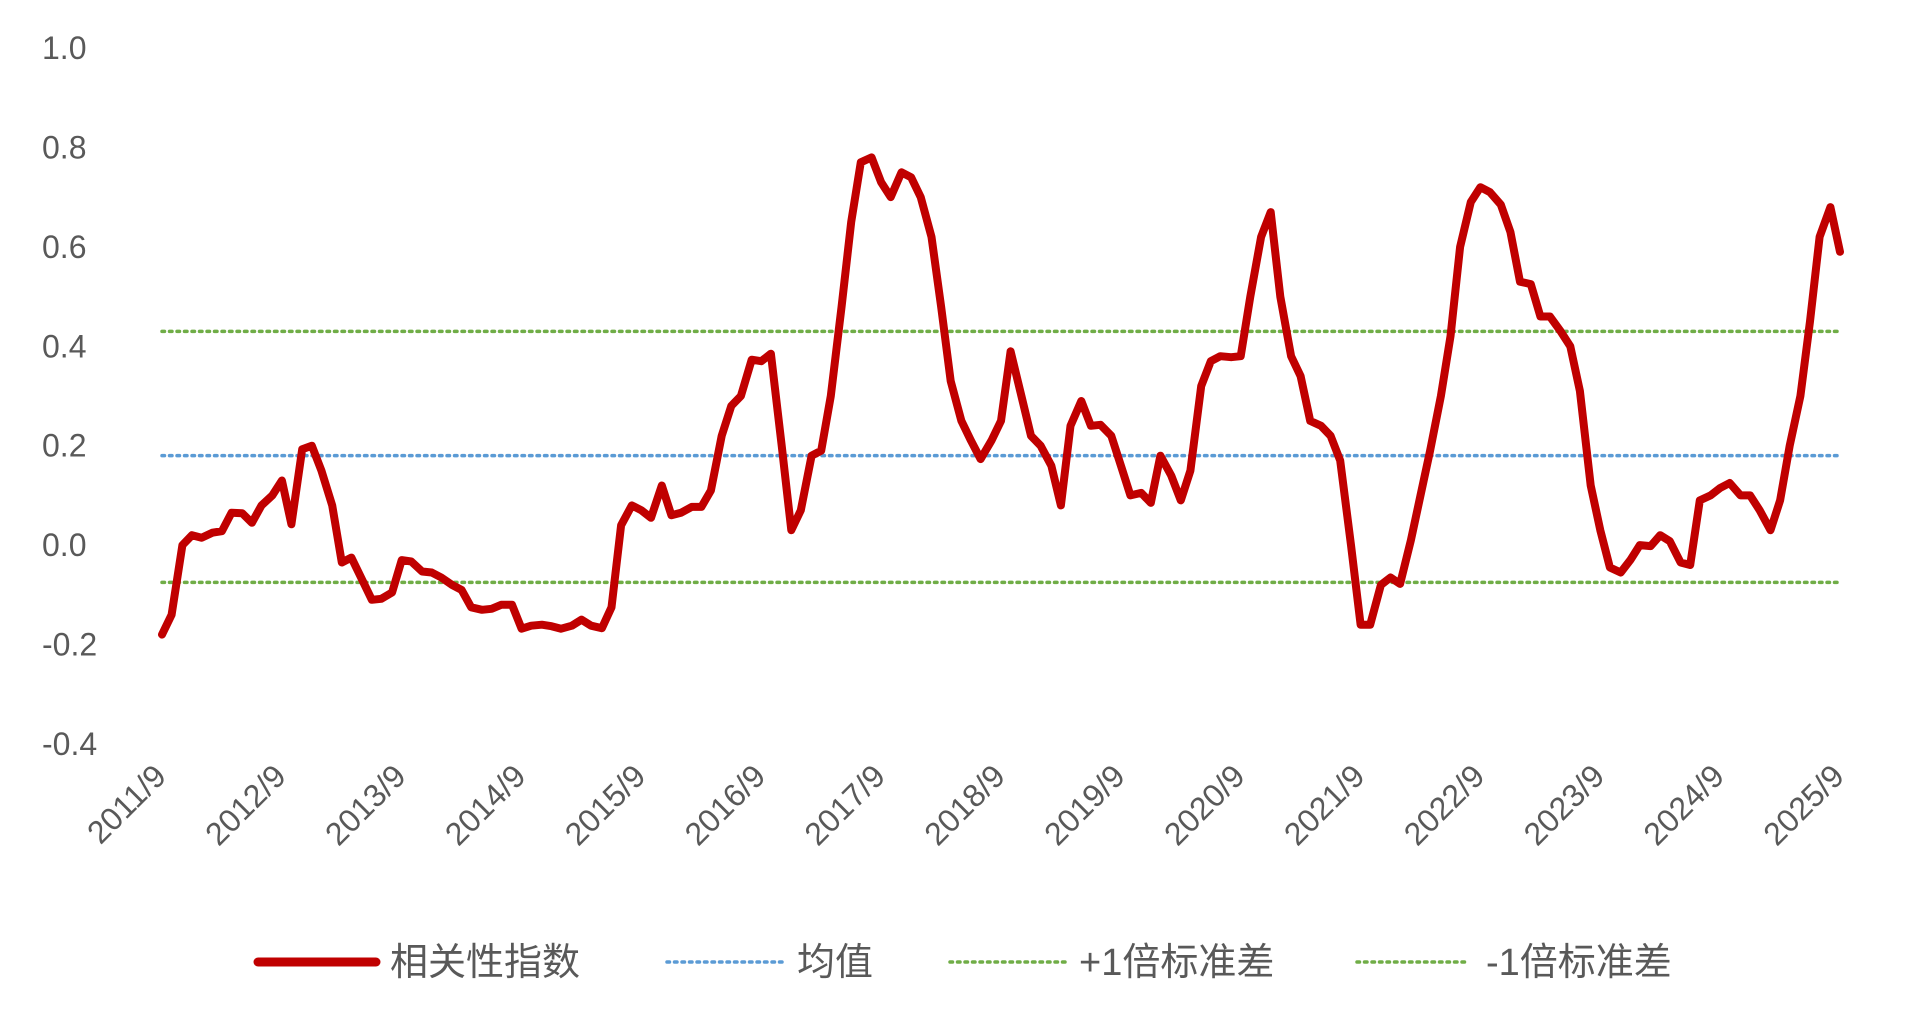 The image size is (1911, 1026). Describe the element at coordinates (64, 147) in the screenshot. I see `y-tick-label: 0.8` at that location.